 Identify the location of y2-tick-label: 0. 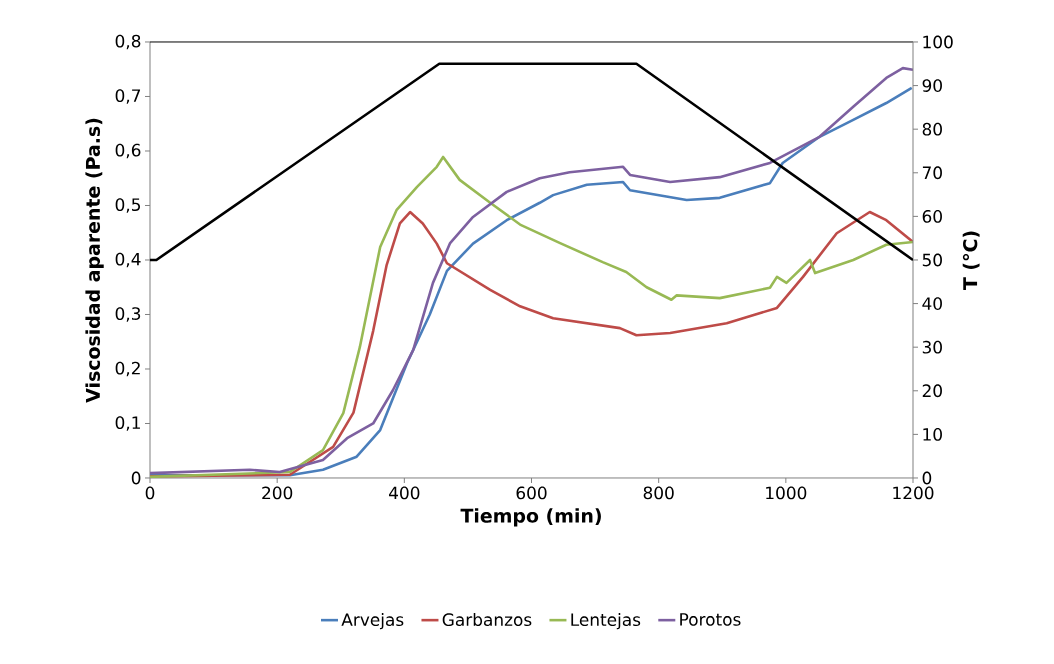
(927, 478).